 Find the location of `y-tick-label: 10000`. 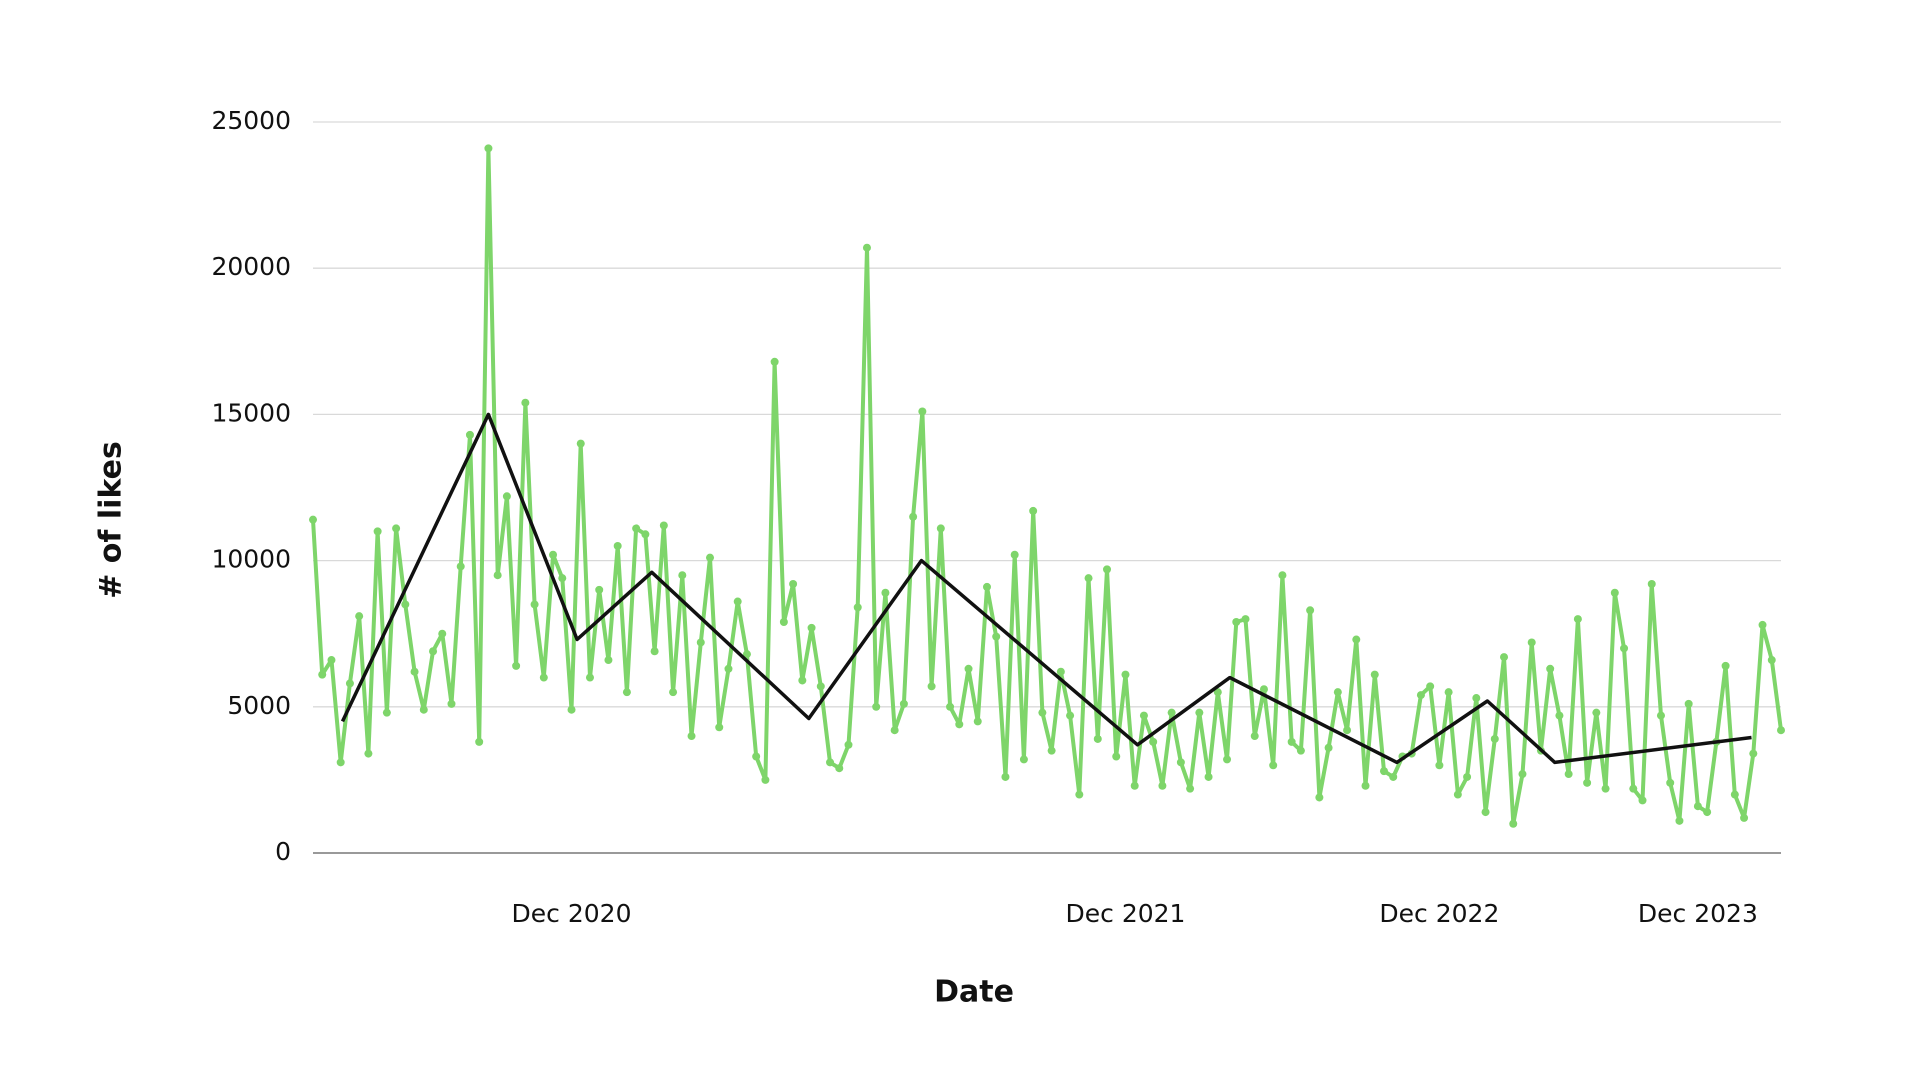

y-tick-label: 10000 is located at coordinates (251, 559).